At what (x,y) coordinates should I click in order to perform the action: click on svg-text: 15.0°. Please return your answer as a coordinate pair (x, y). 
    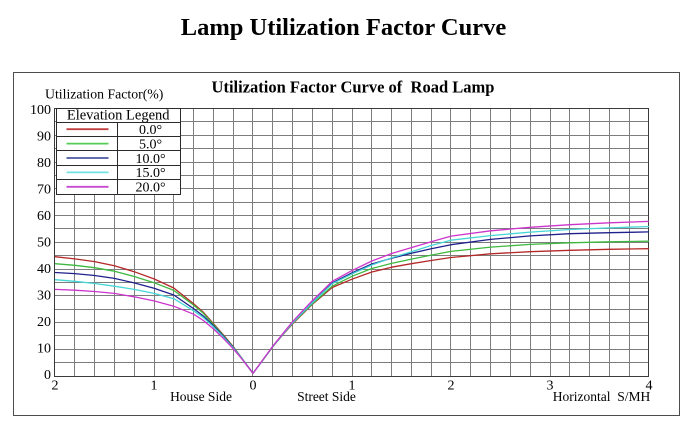
    Looking at the image, I should click on (151, 173).